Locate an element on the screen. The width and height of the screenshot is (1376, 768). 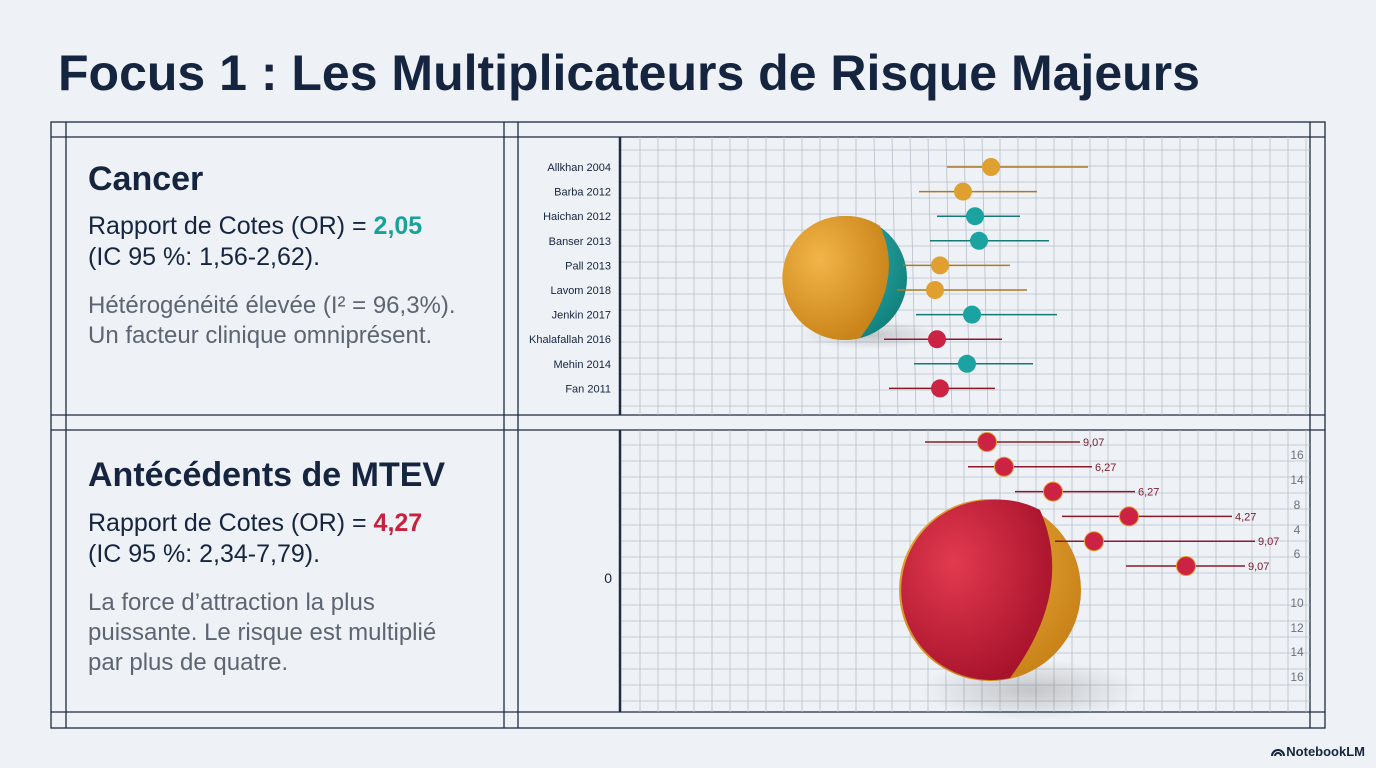
point-label: 4,27 is located at coordinates (1245, 517).